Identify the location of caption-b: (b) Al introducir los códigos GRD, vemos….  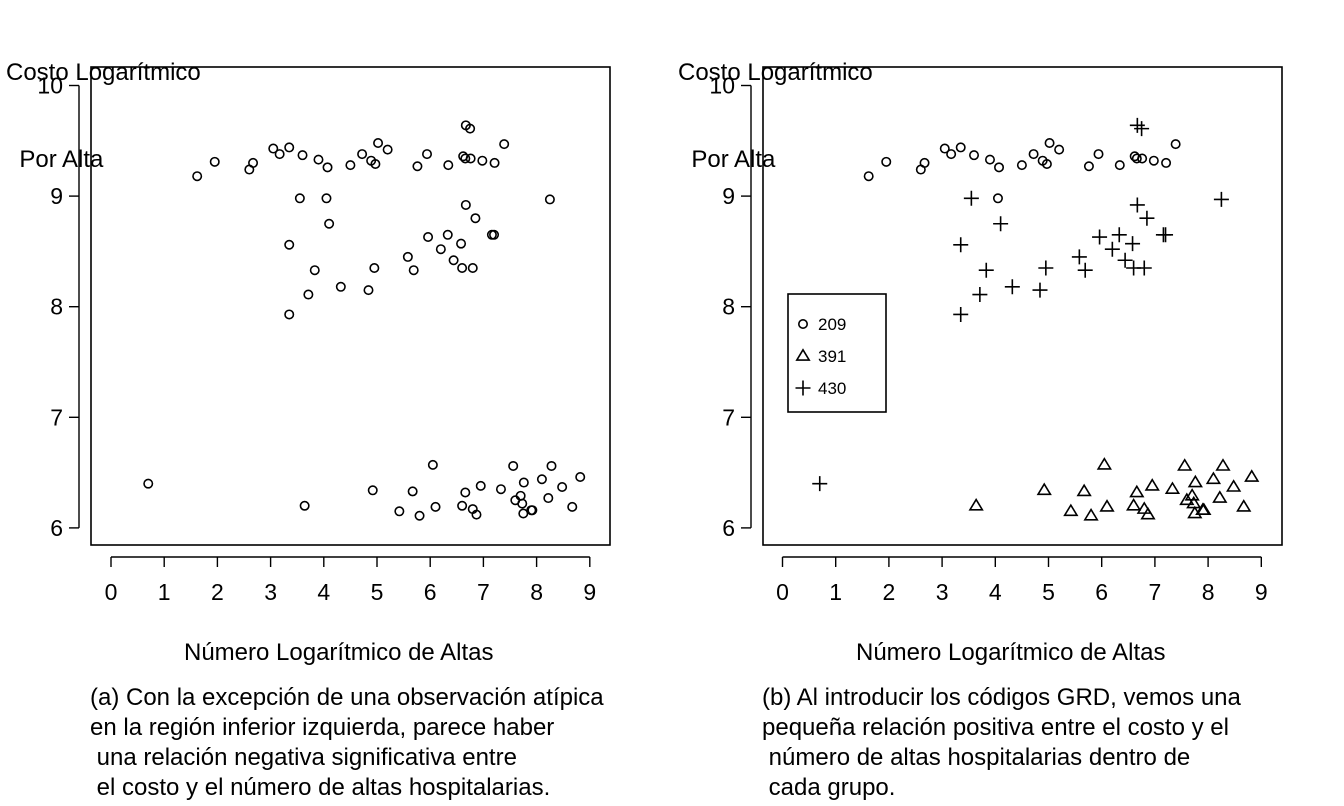
(1001, 743).